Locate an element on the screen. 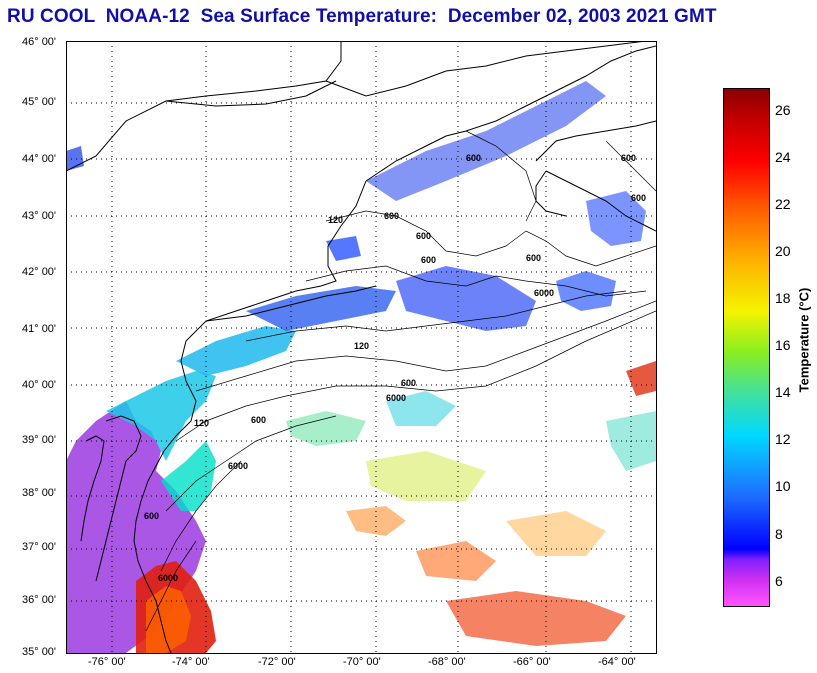 Image resolution: width=817 pixels, height=673 pixels. colorbar-tick-label: 6 is located at coordinates (779, 581).